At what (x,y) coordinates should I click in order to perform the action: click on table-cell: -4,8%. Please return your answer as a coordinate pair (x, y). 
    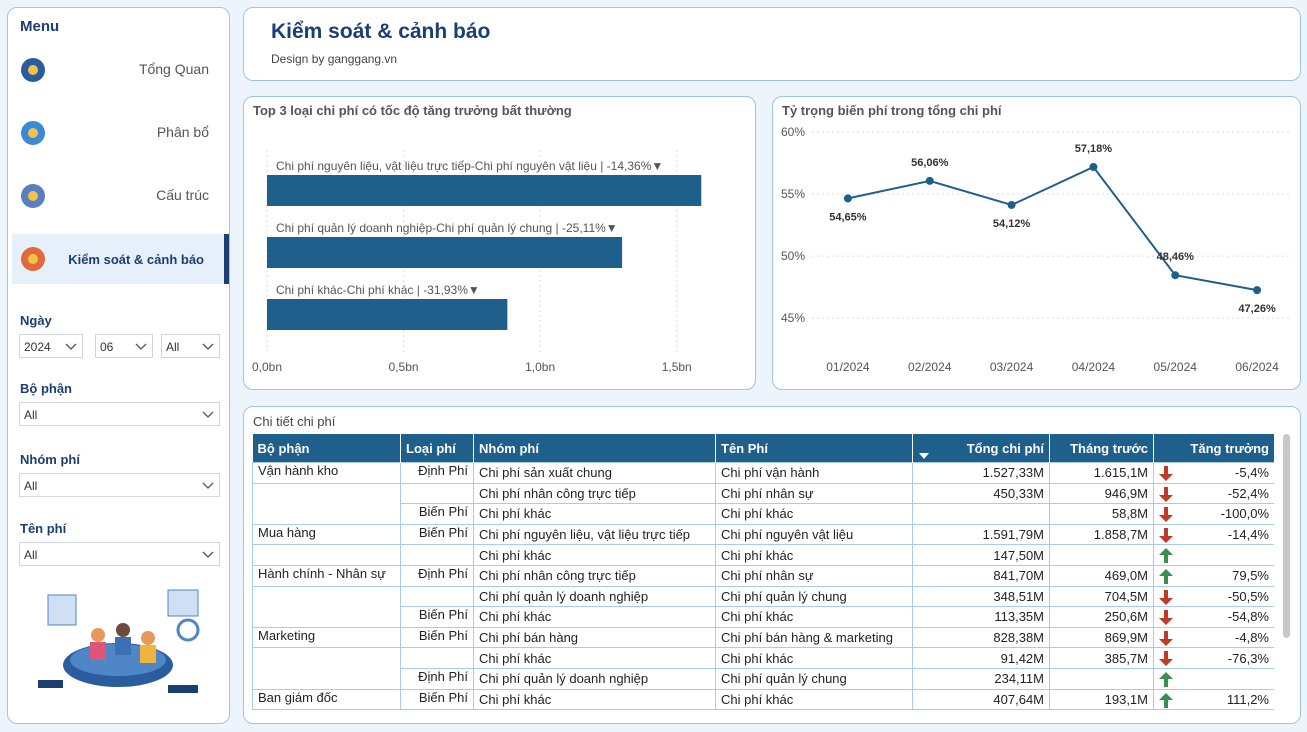
    Looking at the image, I should click on (1213, 637).